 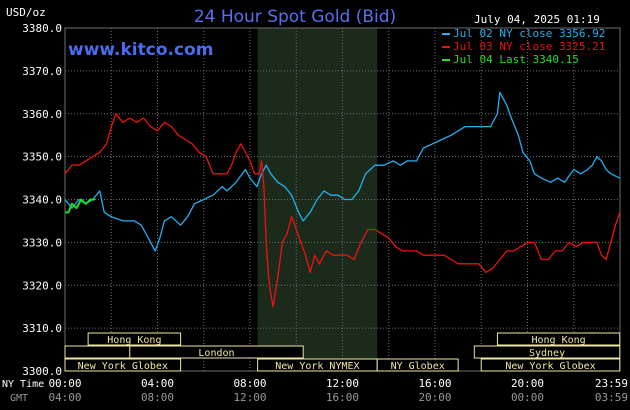 What do you see at coordinates (157, 397) in the screenshot?
I see `x-tick-label-gmt: 08:00` at bounding box center [157, 397].